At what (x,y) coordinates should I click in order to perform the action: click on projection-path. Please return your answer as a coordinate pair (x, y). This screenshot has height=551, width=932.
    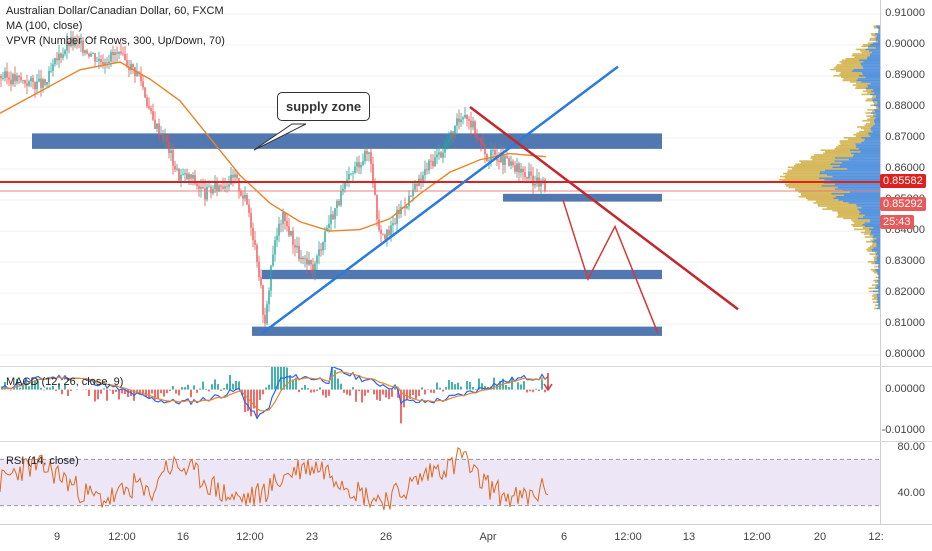
    Looking at the image, I should click on (610, 266).